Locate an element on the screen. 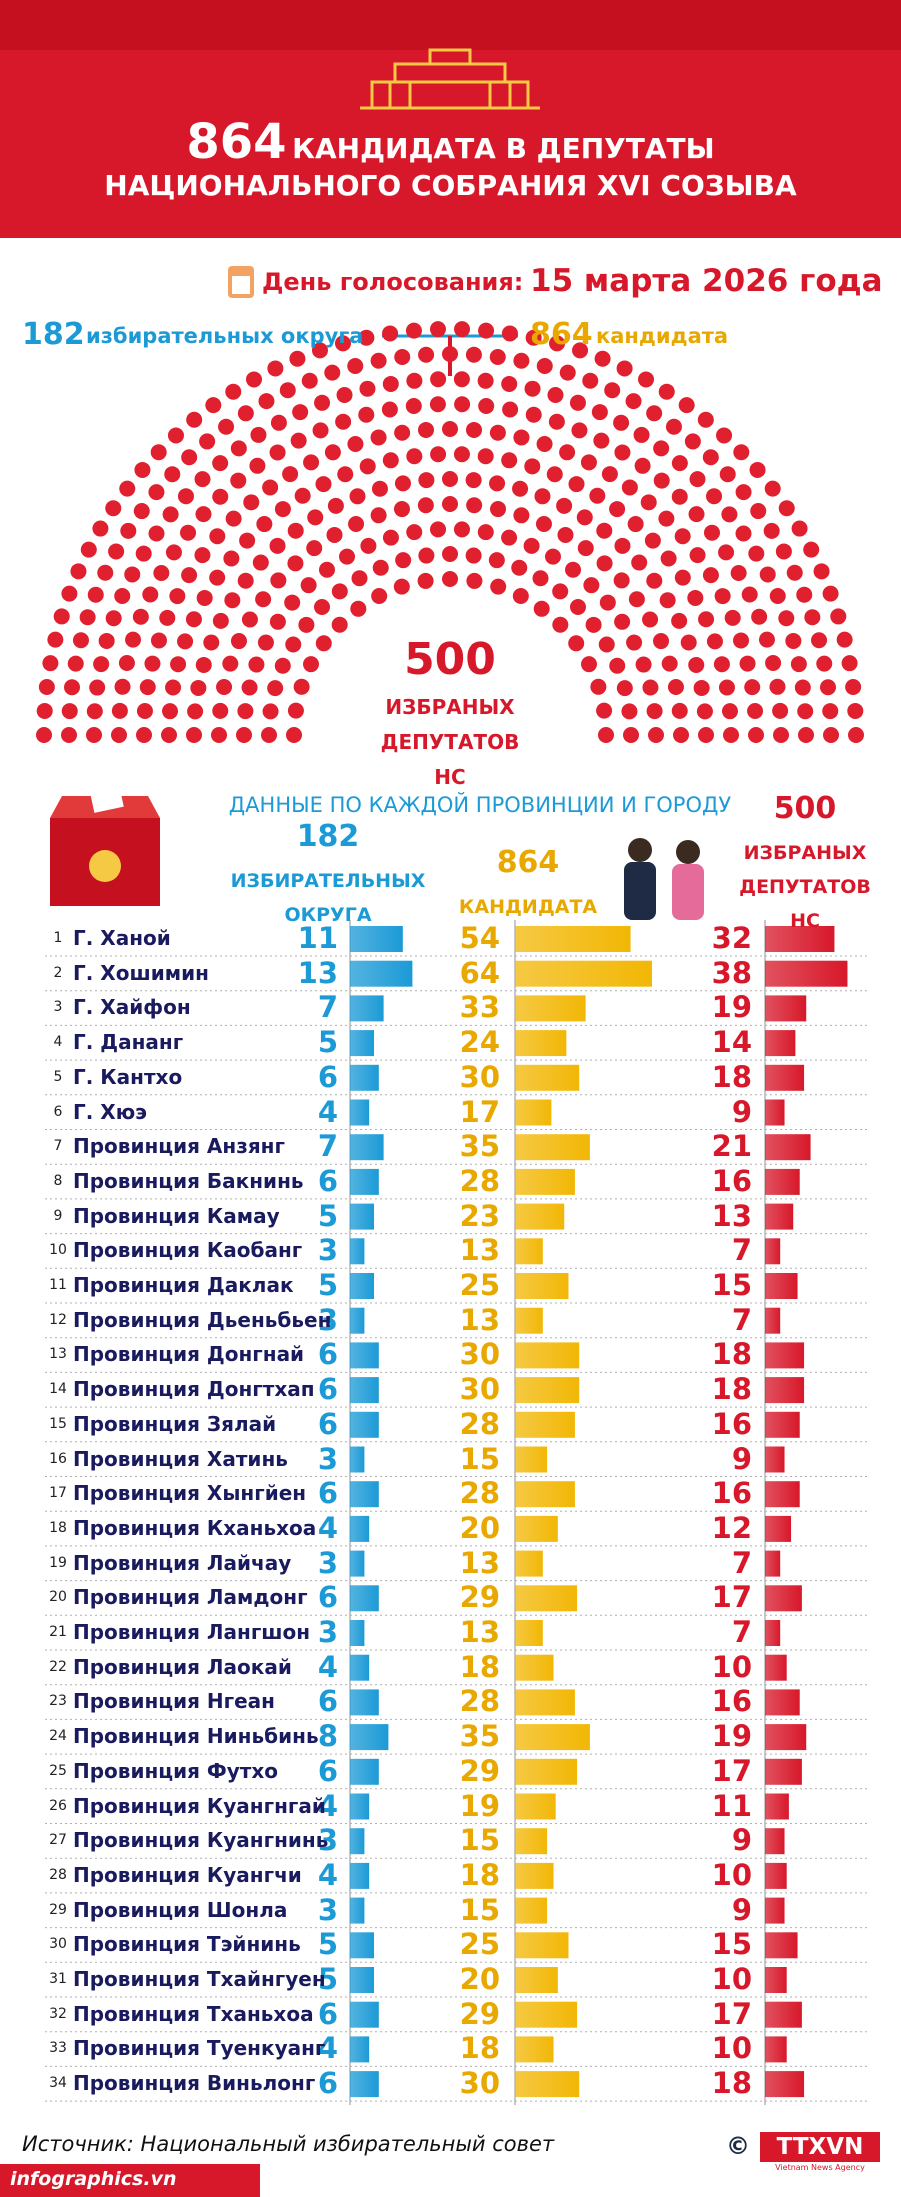 This screenshot has height=2197, width=901. value-label: 25 is located at coordinates (479, 1285).